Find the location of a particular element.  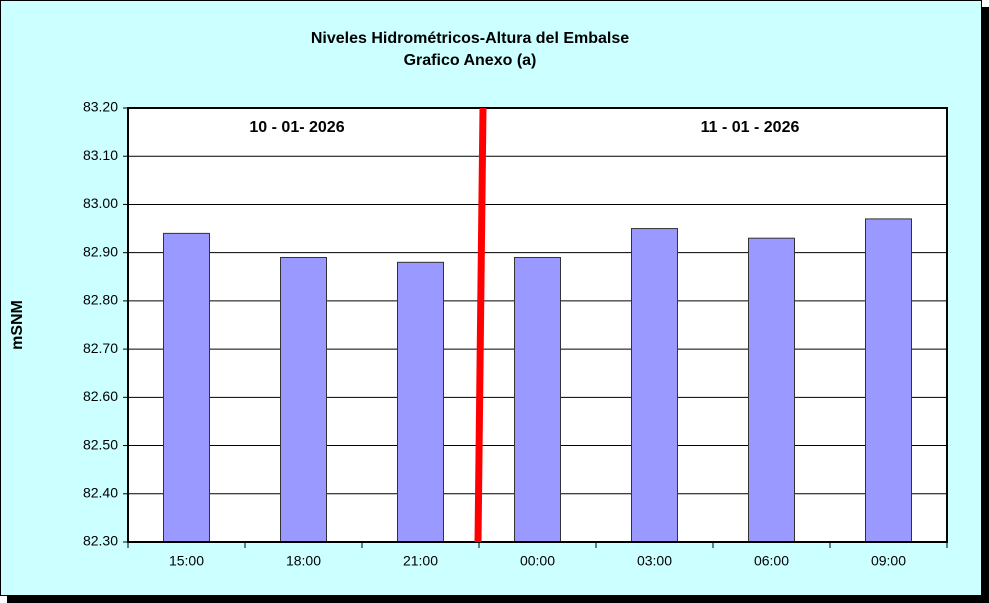

y-tick-label: 82.30 is located at coordinates (100, 541).